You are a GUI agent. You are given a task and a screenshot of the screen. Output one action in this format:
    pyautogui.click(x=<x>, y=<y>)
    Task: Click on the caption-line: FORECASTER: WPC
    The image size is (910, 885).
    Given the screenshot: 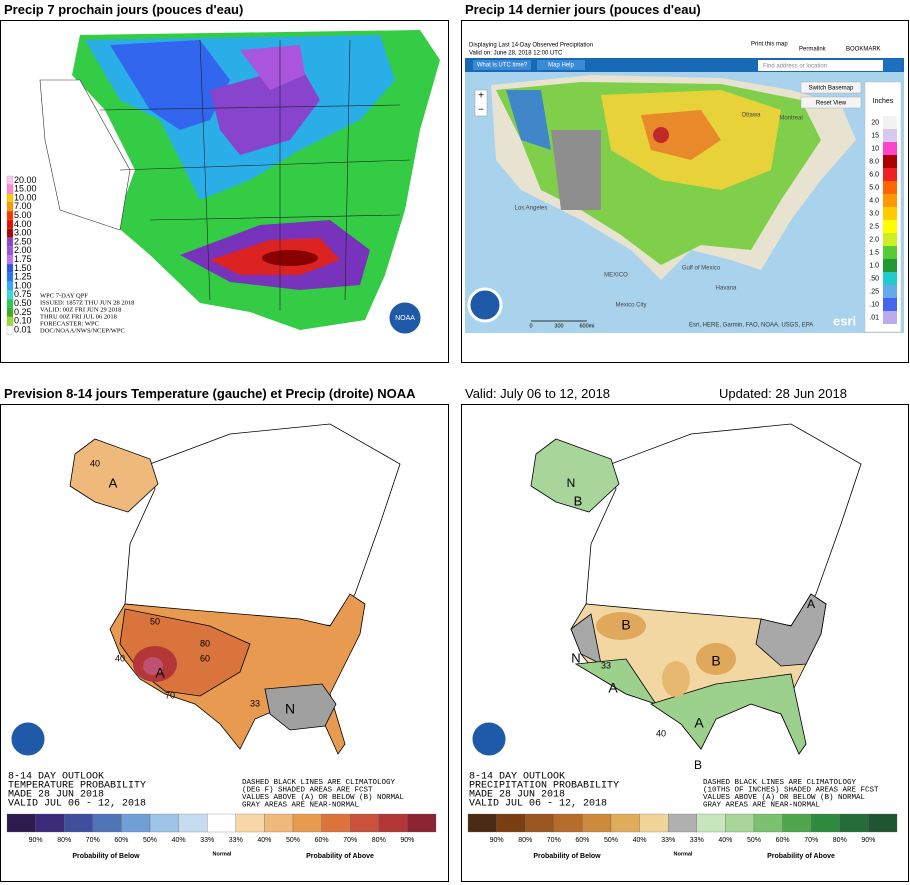 What is the action you would take?
    pyautogui.click(x=69, y=323)
    